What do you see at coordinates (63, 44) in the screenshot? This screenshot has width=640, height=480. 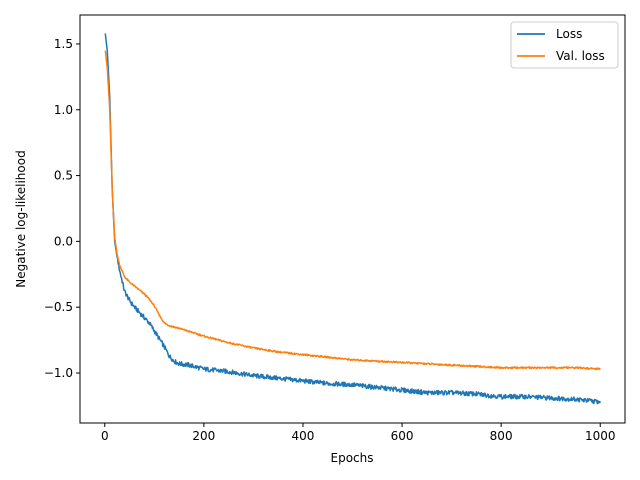 I see `y-tick-label: 1.5` at bounding box center [63, 44].